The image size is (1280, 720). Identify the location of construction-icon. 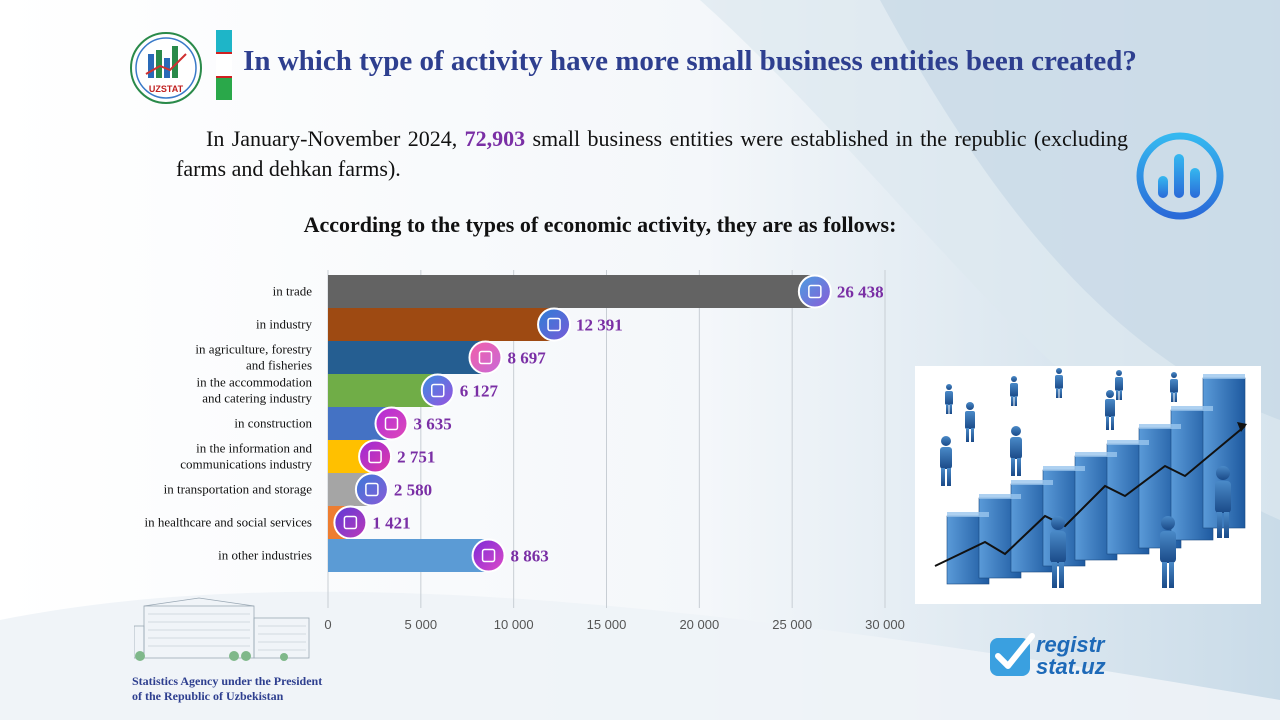
(391, 423).